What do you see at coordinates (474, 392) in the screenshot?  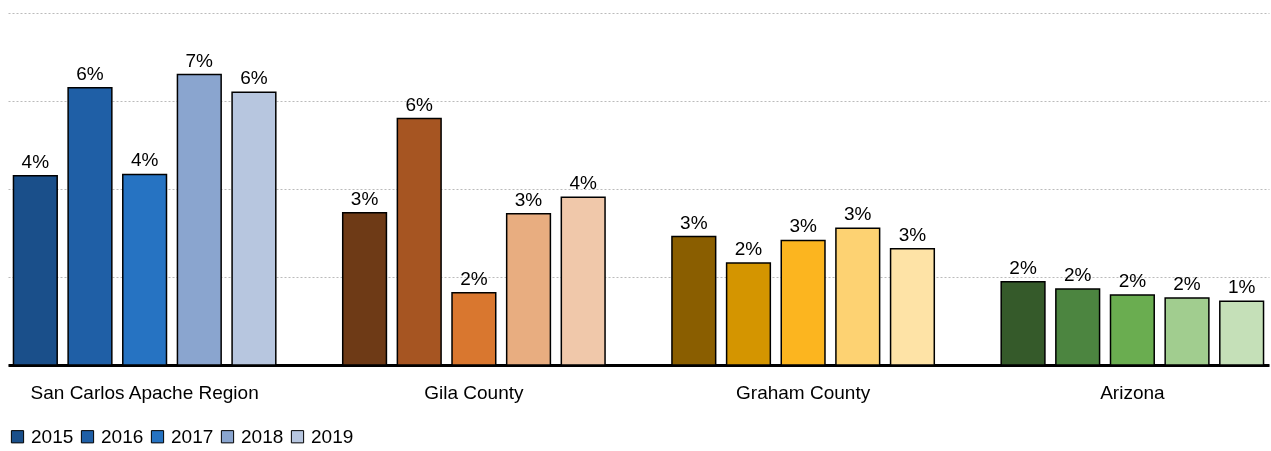 I see `x-tick-label: Gila County` at bounding box center [474, 392].